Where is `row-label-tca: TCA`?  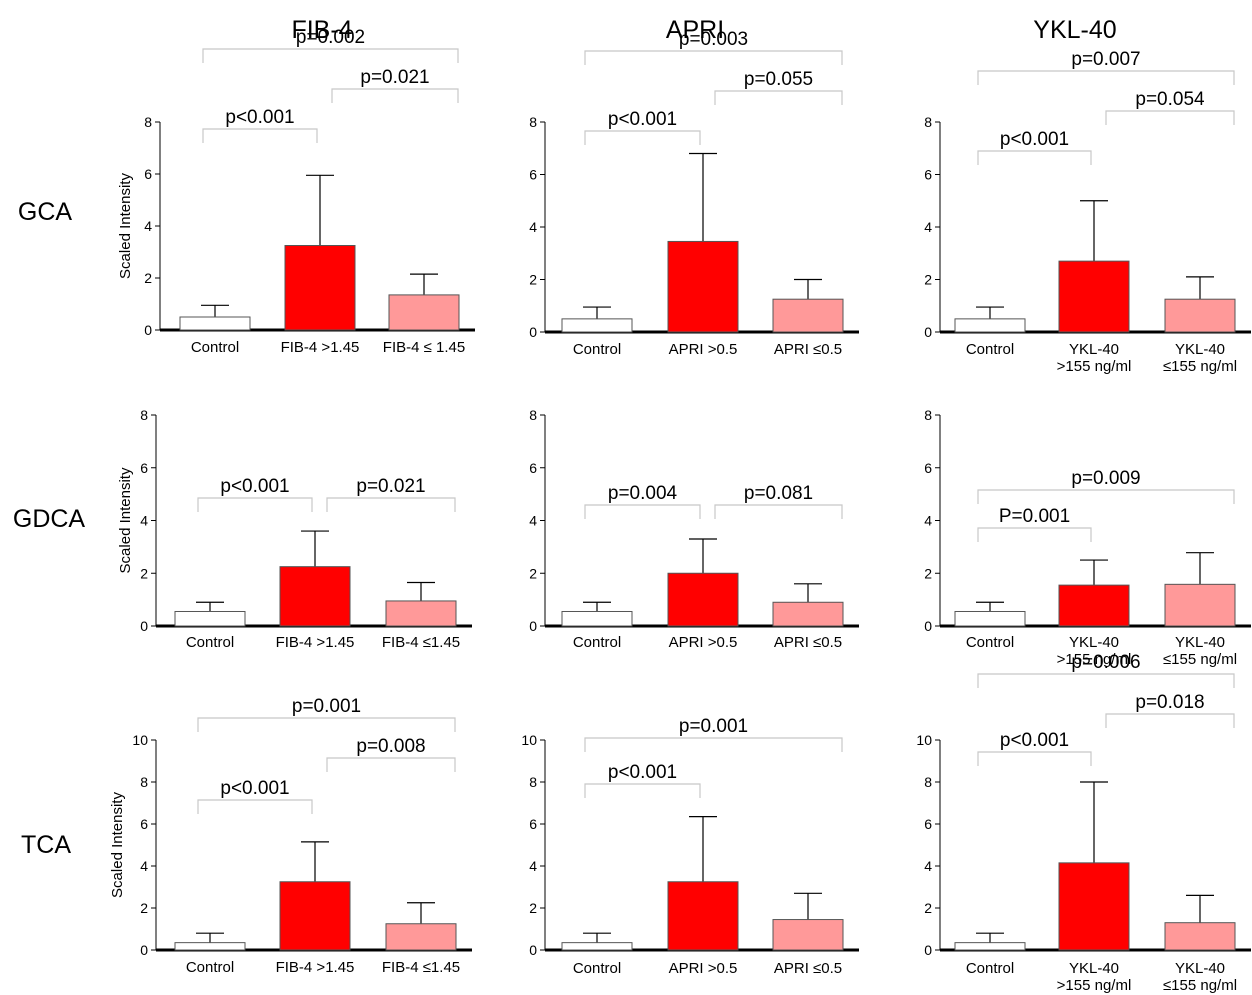 row-label-tca: TCA is located at coordinates (46, 845).